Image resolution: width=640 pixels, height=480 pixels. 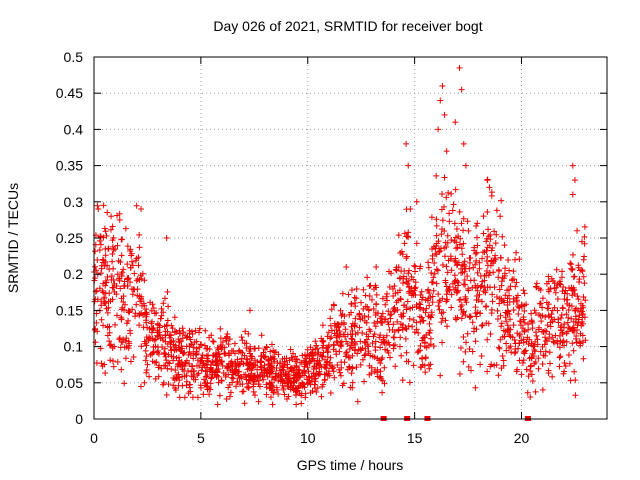 What do you see at coordinates (74, 57) in the screenshot?
I see `y-tick-label: 0.5` at bounding box center [74, 57].